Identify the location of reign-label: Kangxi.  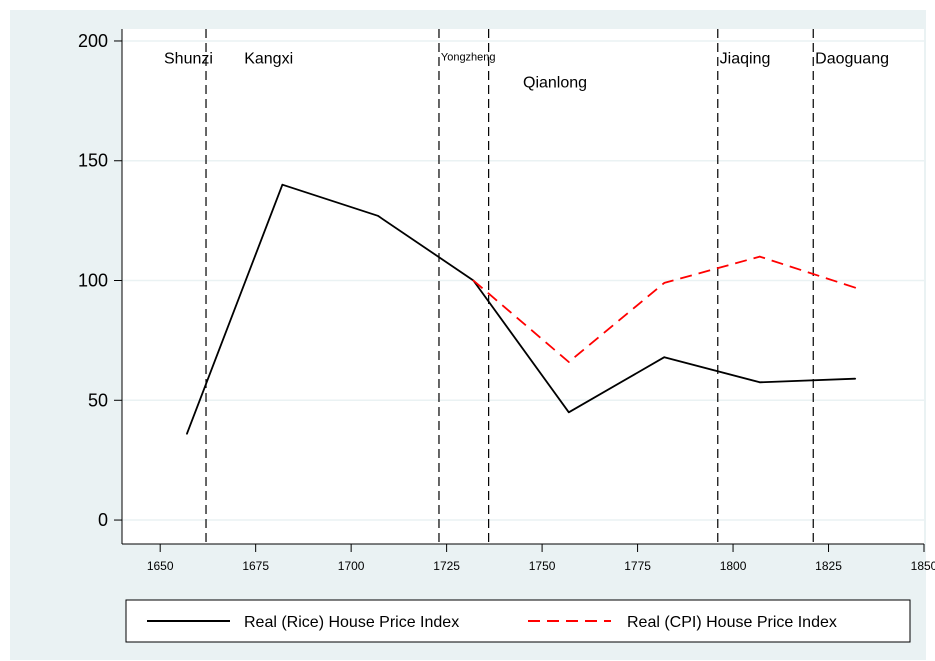
(268, 59).